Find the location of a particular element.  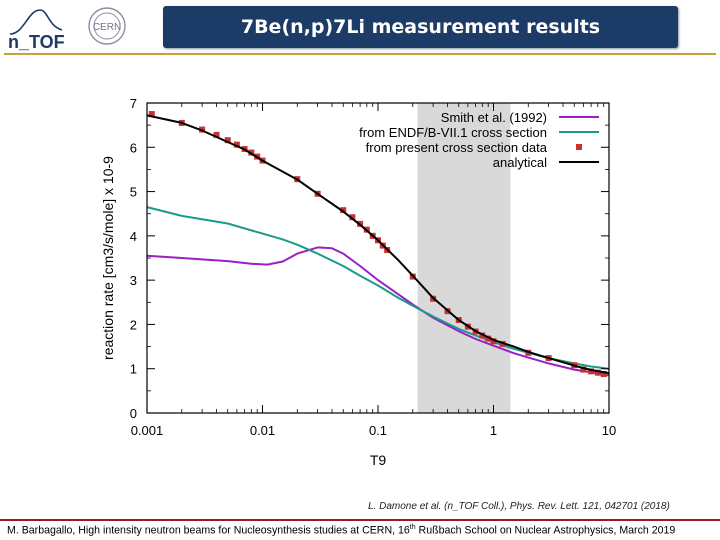

footer-rule is located at coordinates (360, 520).